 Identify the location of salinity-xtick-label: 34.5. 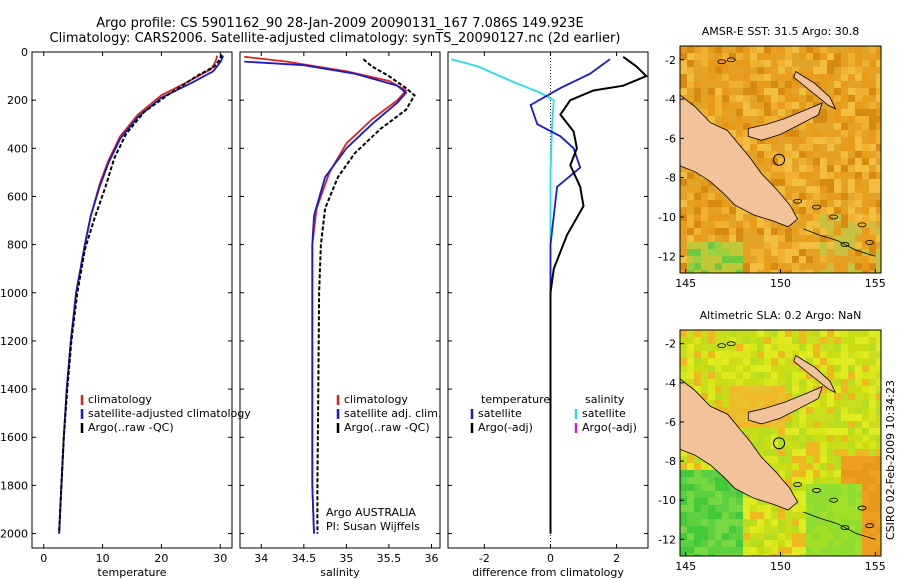
(304, 558).